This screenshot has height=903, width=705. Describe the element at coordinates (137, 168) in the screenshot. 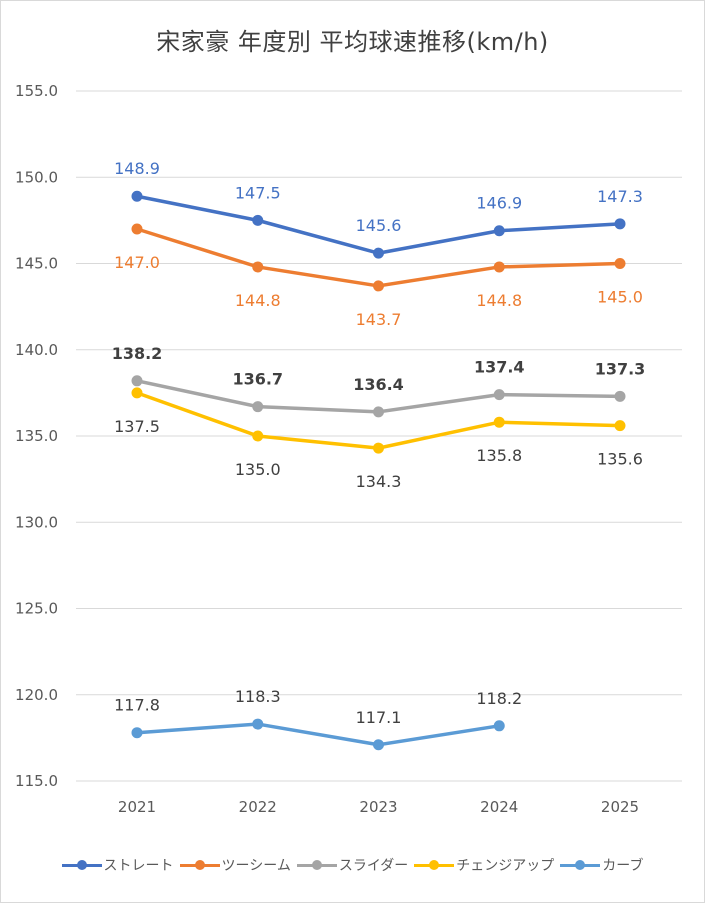

I see `data-label: 148.9` at that location.